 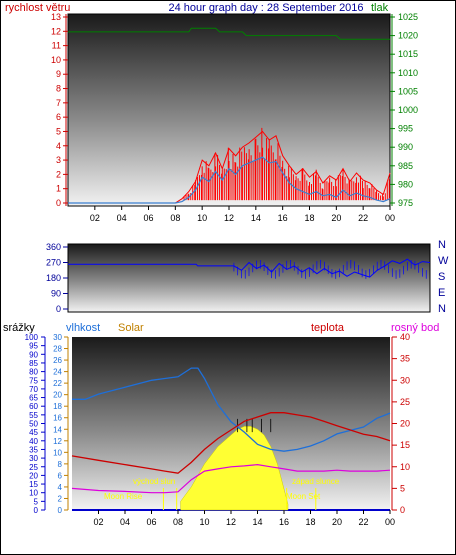 What do you see at coordinates (33, 398) in the screenshot?
I see `precip-tick-label: 65` at bounding box center [33, 398].